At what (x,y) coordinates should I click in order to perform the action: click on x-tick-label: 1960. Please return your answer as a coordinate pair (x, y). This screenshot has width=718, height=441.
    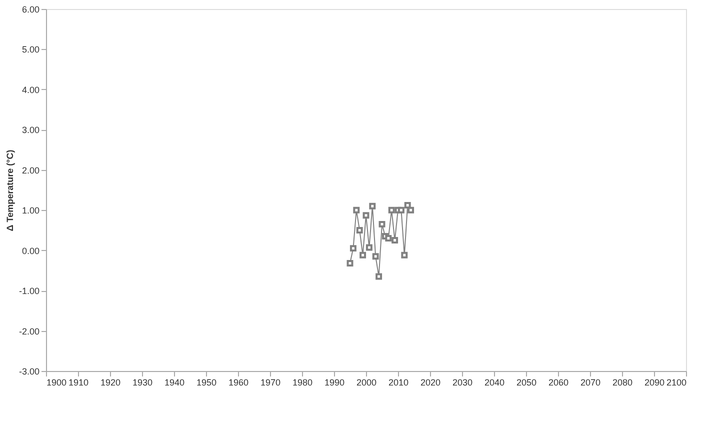
    Looking at the image, I should click on (238, 383).